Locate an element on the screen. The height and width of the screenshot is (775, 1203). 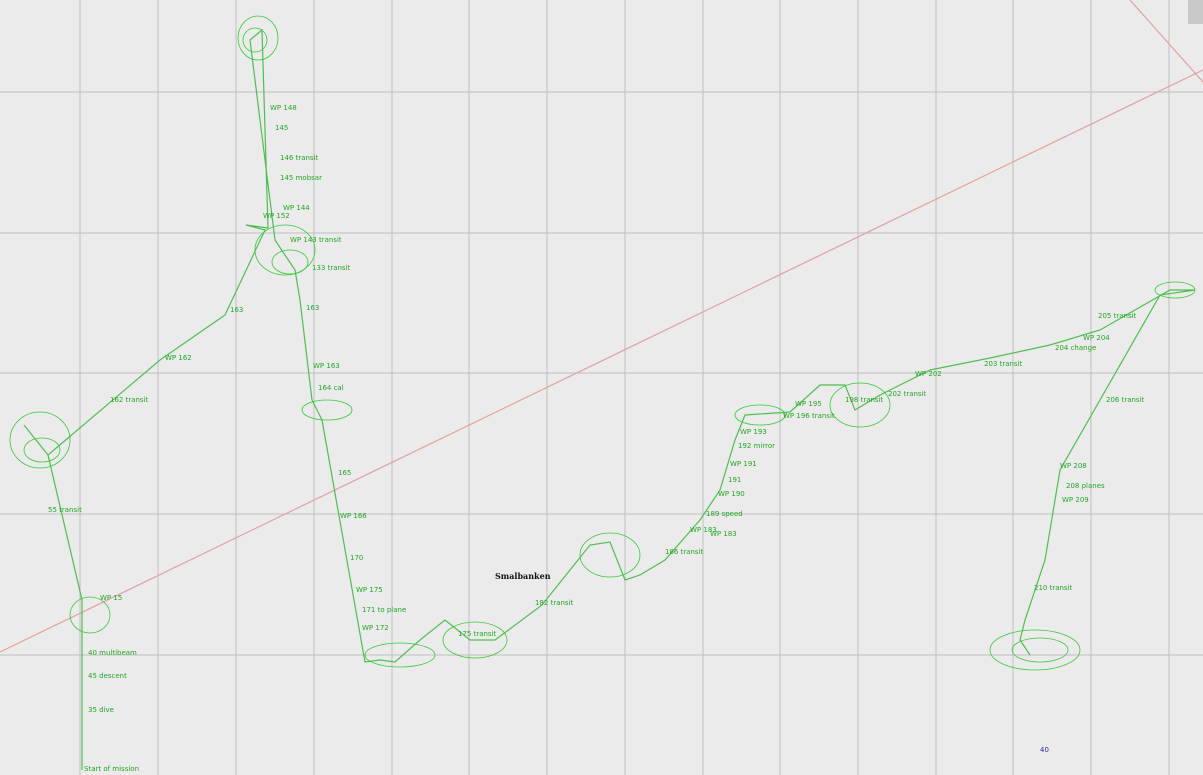
place-label-smalbanken: Smalbanken is located at coordinates (523, 576).